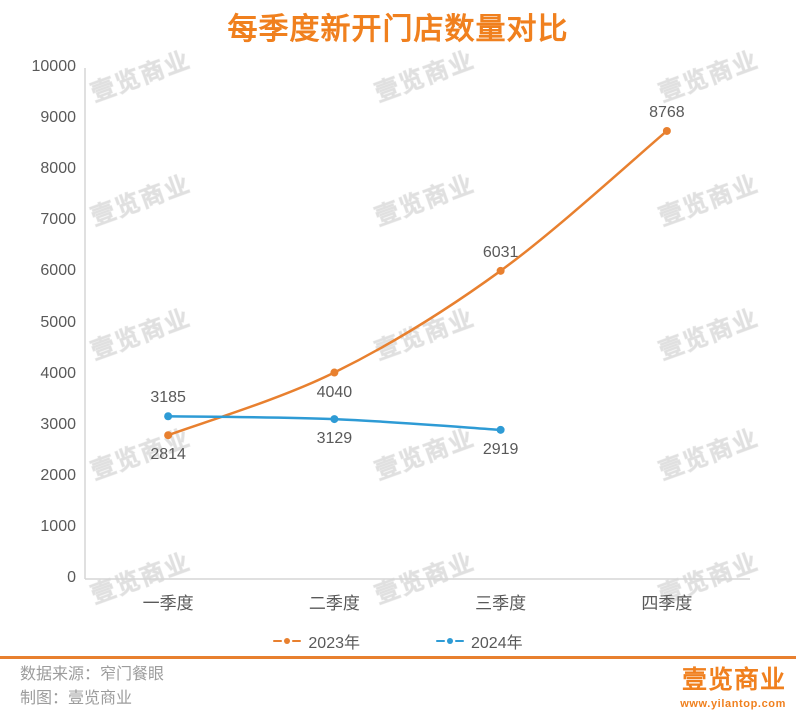  Describe the element at coordinates (398, 641) in the screenshot. I see `chart-legend: 2023年 2024年` at that location.